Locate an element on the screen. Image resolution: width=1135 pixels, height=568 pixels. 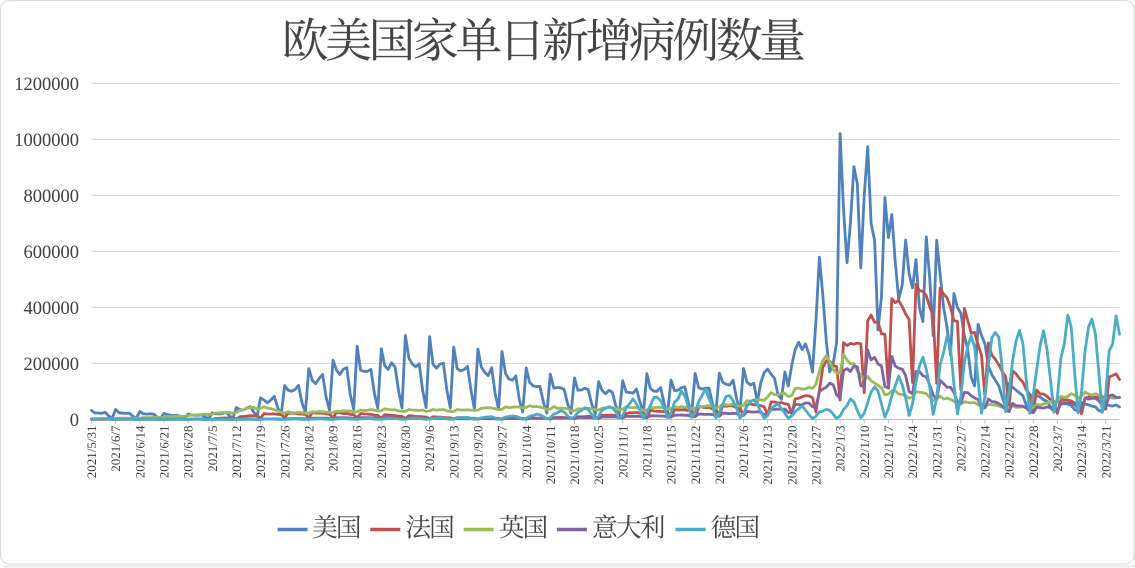
svg-text: 2021/6/28 is located at coordinates (188, 452).